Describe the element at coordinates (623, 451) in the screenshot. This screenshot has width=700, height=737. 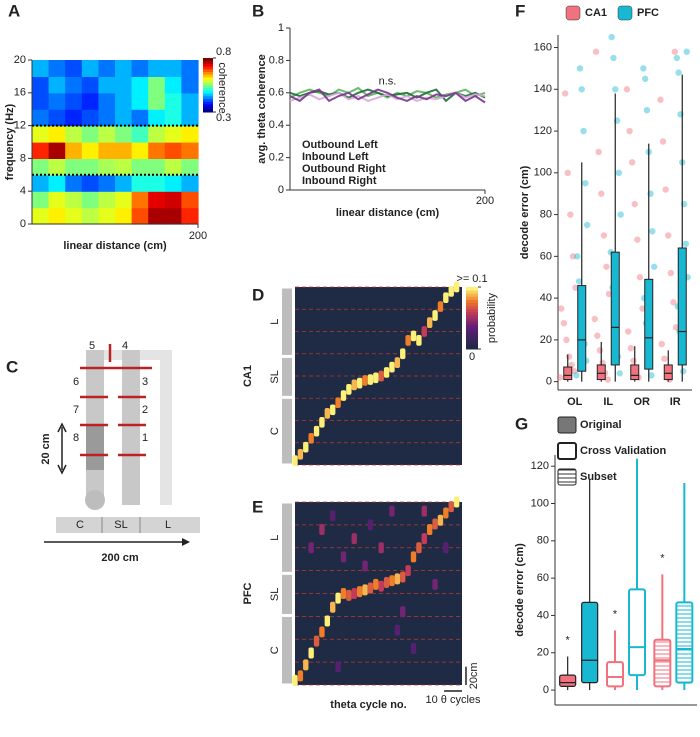
I see `legend-entry: Cross Validation` at that location.